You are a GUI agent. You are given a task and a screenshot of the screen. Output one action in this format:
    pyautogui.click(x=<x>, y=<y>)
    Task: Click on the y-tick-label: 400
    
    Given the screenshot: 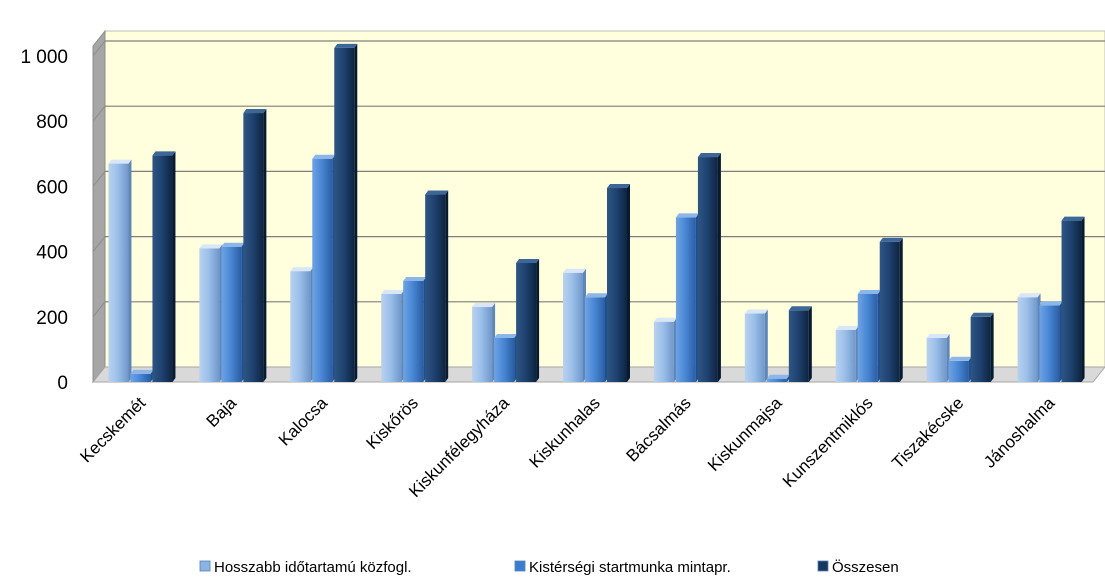 What is the action you would take?
    pyautogui.click(x=52, y=253)
    